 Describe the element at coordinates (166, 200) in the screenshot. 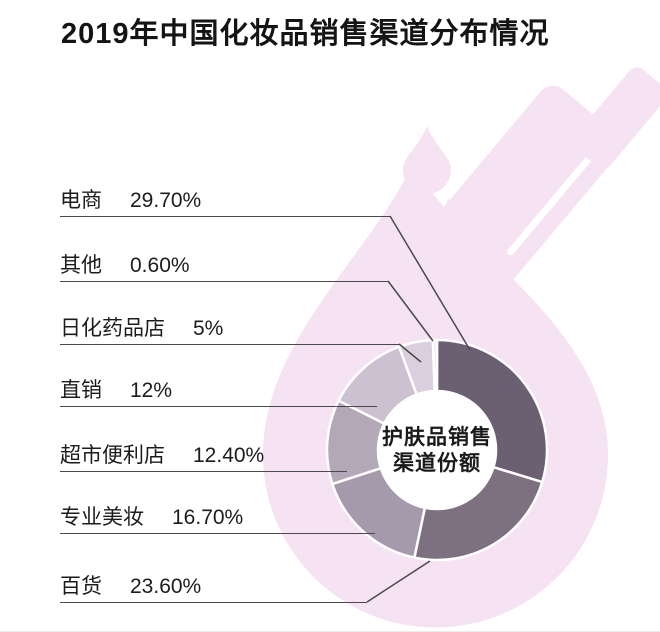

I see `legend-value: 29.70%` at that location.